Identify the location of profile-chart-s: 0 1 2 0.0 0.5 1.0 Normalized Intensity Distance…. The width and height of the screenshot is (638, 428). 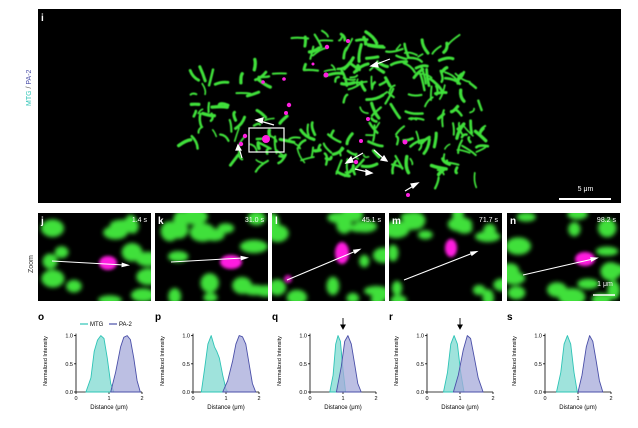
(563, 365).